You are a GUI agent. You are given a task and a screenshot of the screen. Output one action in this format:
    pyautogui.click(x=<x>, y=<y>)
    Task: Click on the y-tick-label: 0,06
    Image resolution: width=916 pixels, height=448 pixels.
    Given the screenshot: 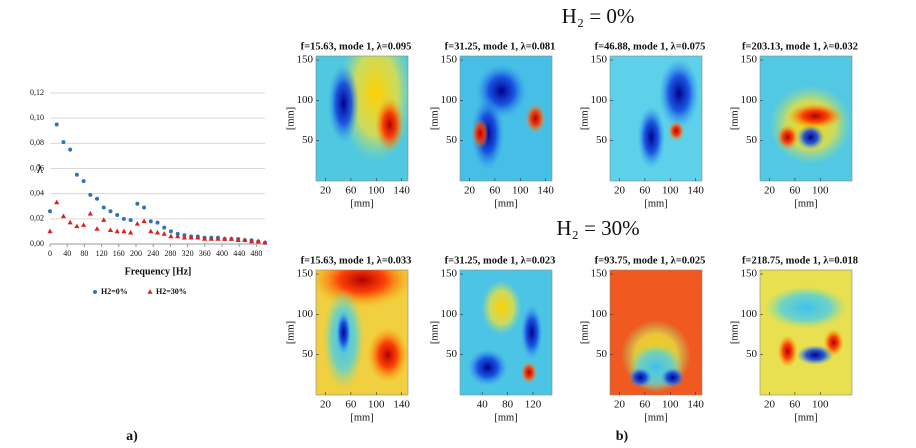 What is the action you would take?
    pyautogui.click(x=37, y=167)
    